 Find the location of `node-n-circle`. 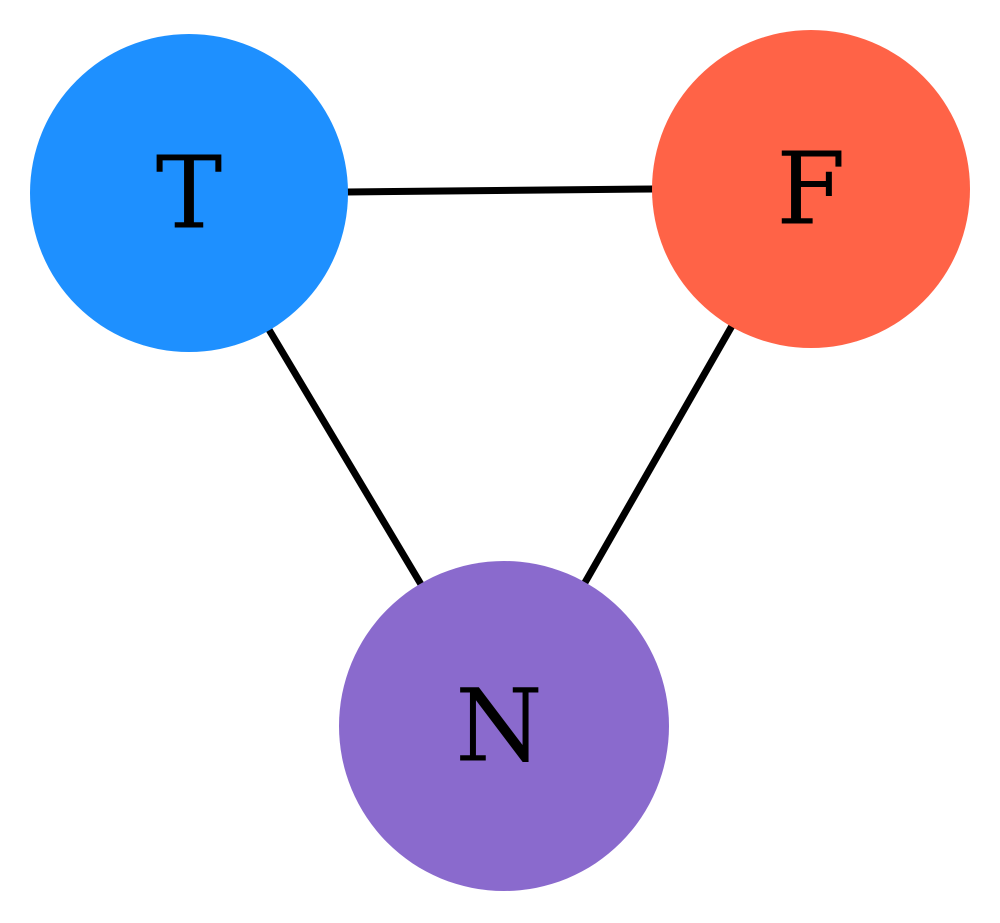

node-n-circle is located at coordinates (504, 726).